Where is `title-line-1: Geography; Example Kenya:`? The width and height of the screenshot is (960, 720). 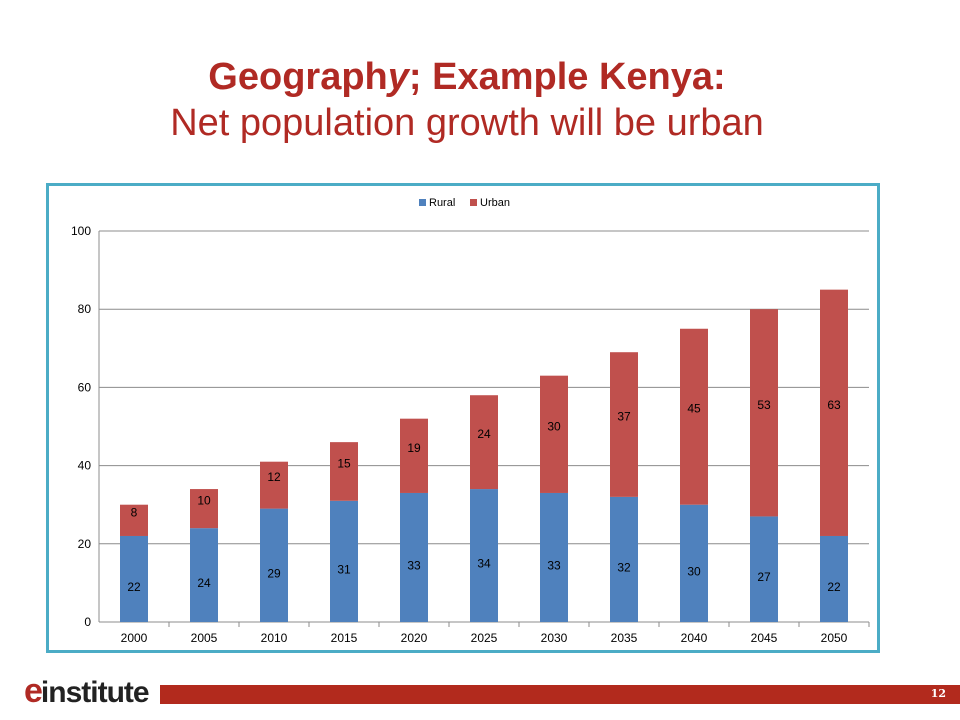 title-line-1: Geography; Example Kenya: is located at coordinates (467, 77).